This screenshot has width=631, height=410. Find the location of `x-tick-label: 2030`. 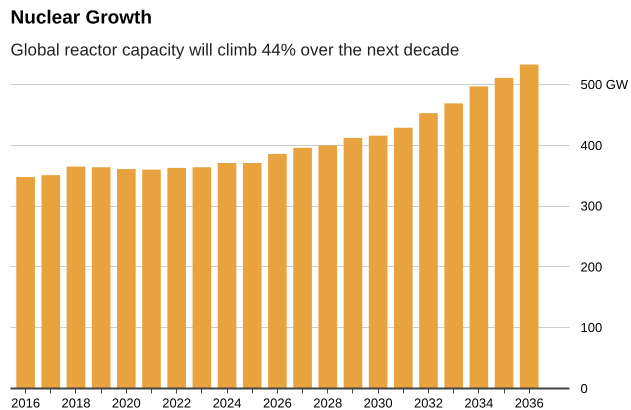

x-tick-label: 2030 is located at coordinates (378, 403).